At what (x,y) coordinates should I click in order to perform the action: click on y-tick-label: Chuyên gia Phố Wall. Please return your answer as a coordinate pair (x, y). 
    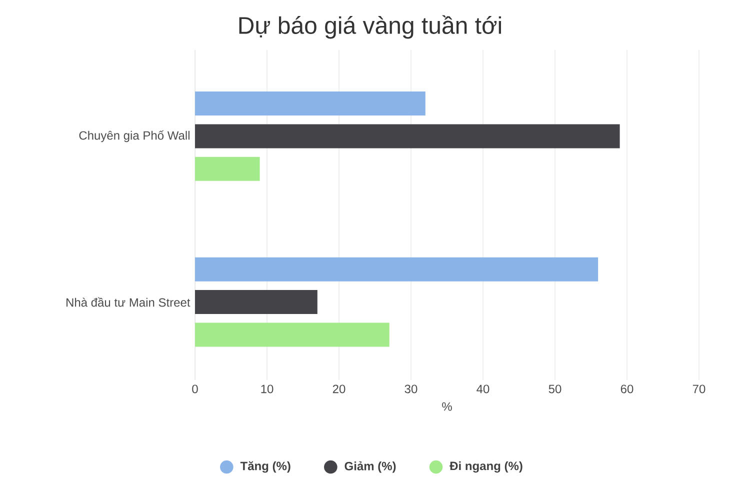
    Looking at the image, I should click on (134, 136).